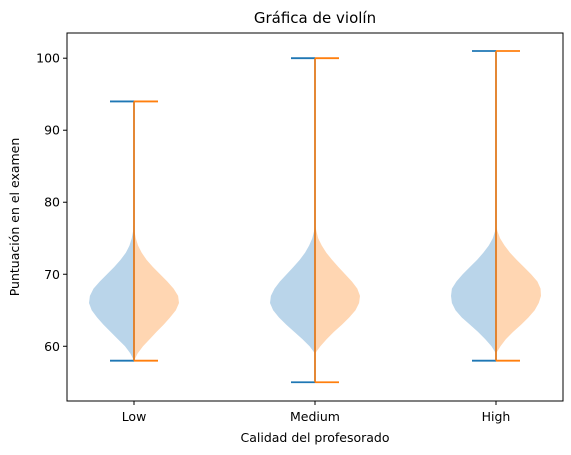 This screenshot has width=571, height=455. I want to click on violin-high-right, so click(518, 288).